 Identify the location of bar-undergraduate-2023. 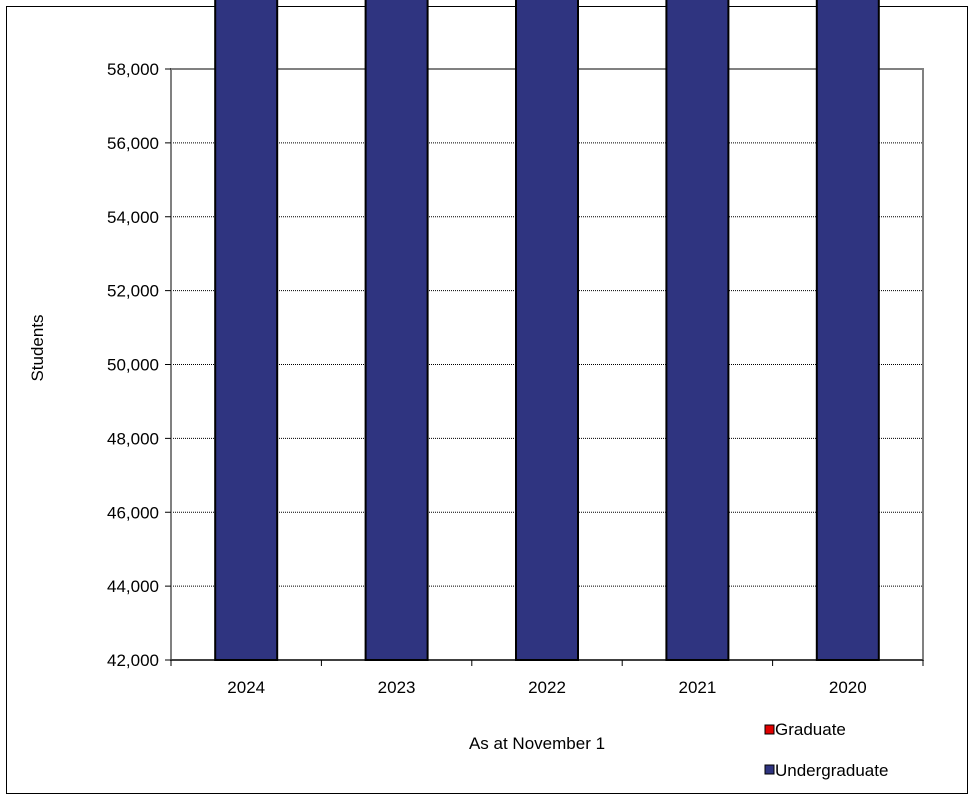
(396, 330).